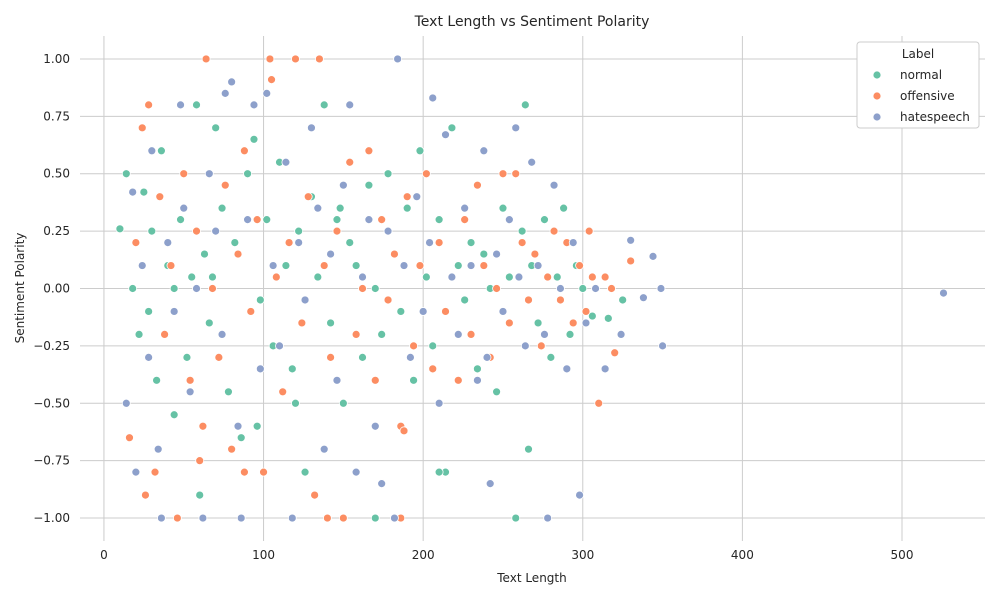  What do you see at coordinates (531, 578) in the screenshot?
I see `x-axis-label: Text Length` at bounding box center [531, 578].